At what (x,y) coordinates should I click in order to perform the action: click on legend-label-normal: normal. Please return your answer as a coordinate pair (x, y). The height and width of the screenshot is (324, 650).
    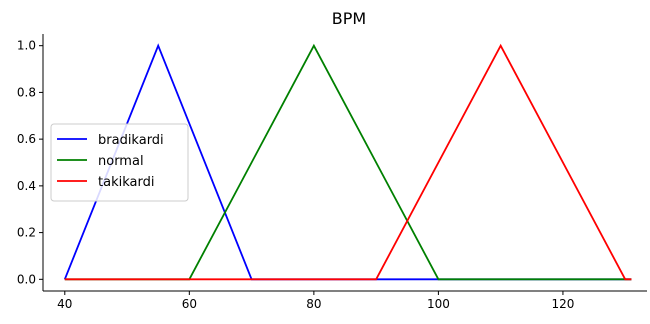
    Looking at the image, I should click on (121, 161).